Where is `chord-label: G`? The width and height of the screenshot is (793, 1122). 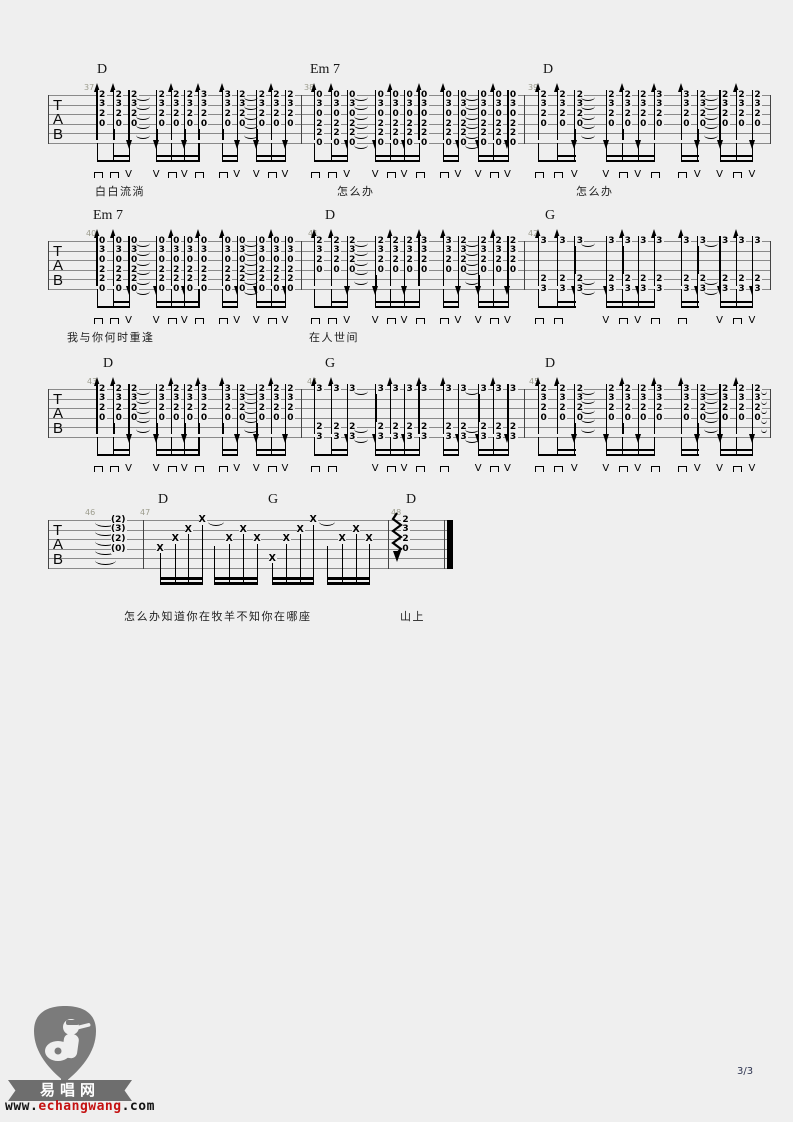 chord-label: G is located at coordinates (330, 363).